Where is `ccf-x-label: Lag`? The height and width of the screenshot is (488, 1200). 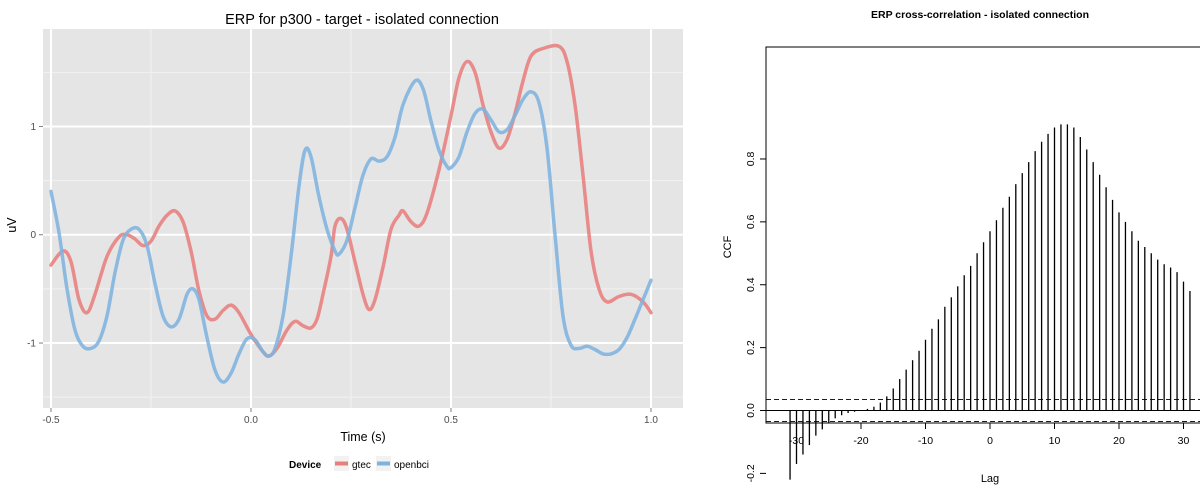
ccf-x-label: Lag is located at coordinates (990, 479).